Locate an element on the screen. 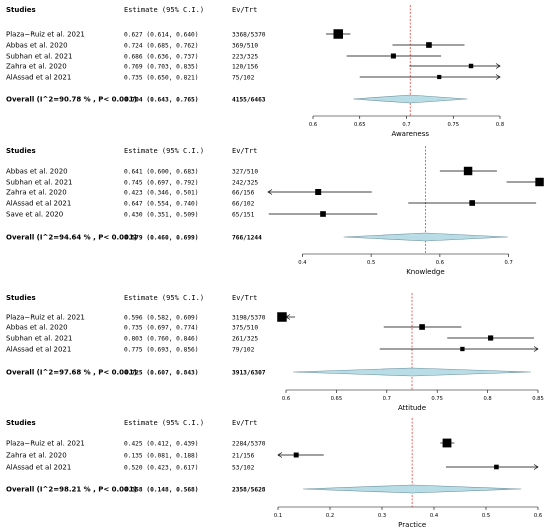 This screenshot has width=550, height=529. overall-estimate: 0.358 (0.148, 0.568) is located at coordinates (161, 490).